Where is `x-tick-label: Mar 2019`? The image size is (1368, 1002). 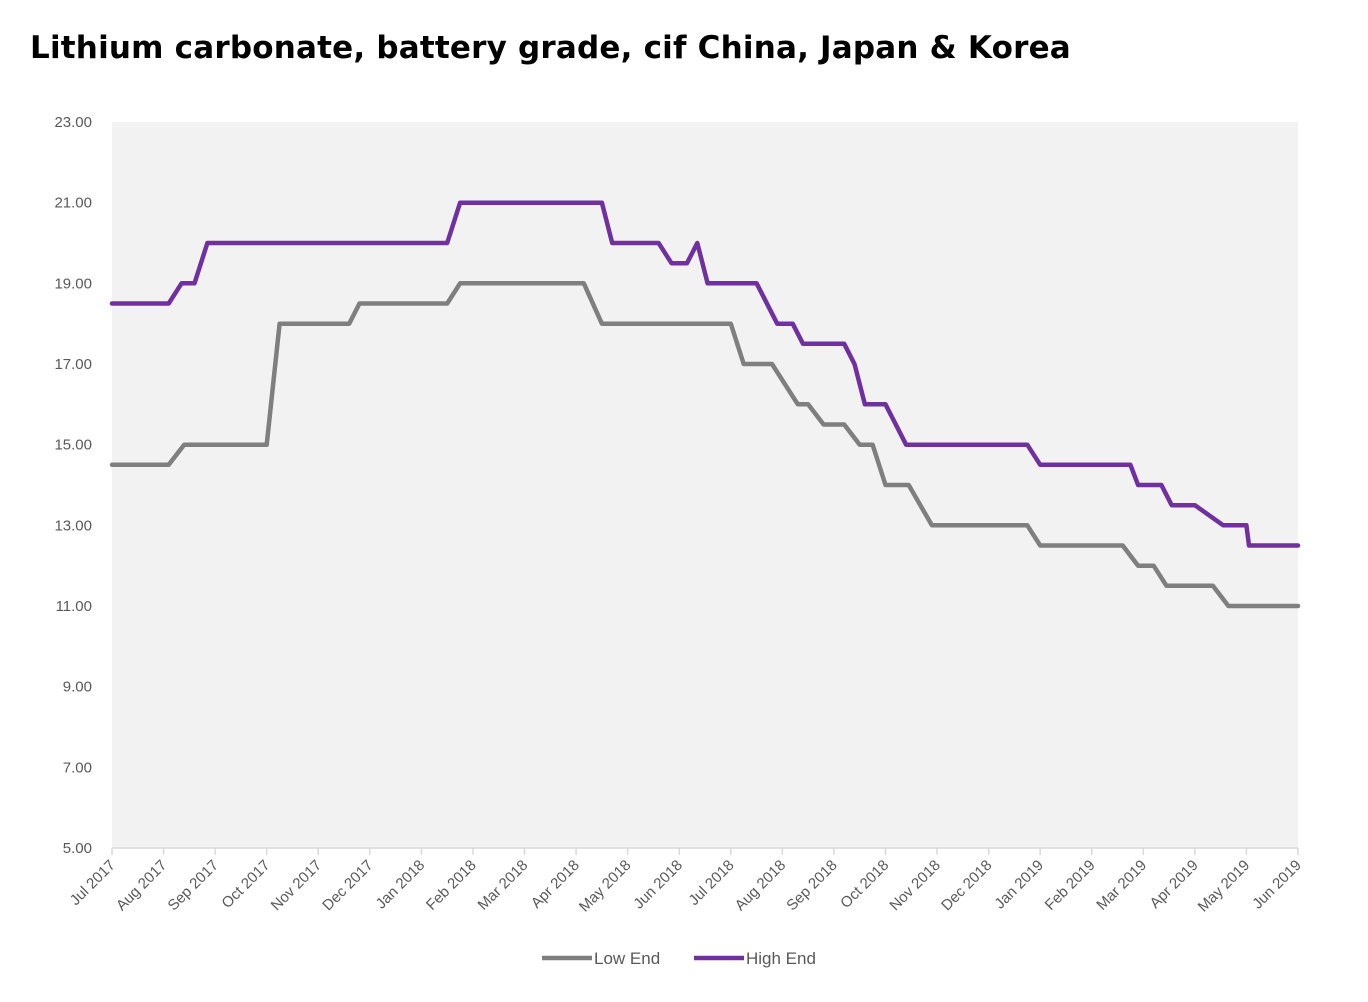 x-tick-label: Mar 2019 is located at coordinates (1121, 885).